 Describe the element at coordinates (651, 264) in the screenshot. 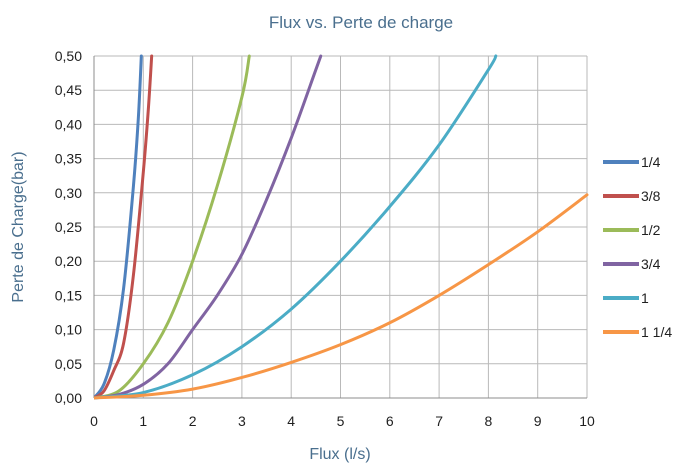

I see `legend-label: 3/4` at that location.